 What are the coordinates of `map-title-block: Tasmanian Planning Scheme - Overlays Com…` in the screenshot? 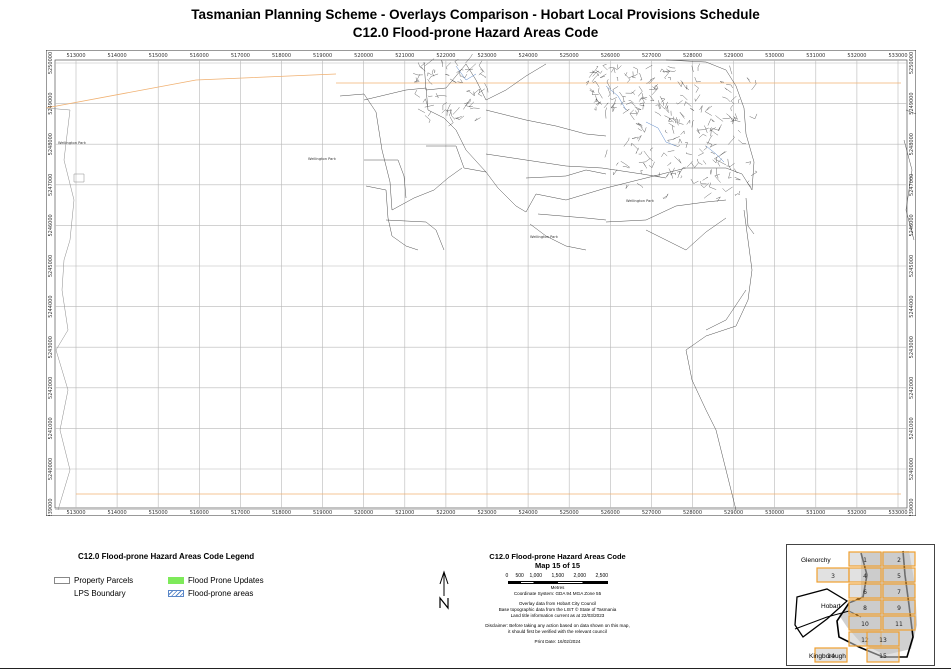 It's located at (475, 24).